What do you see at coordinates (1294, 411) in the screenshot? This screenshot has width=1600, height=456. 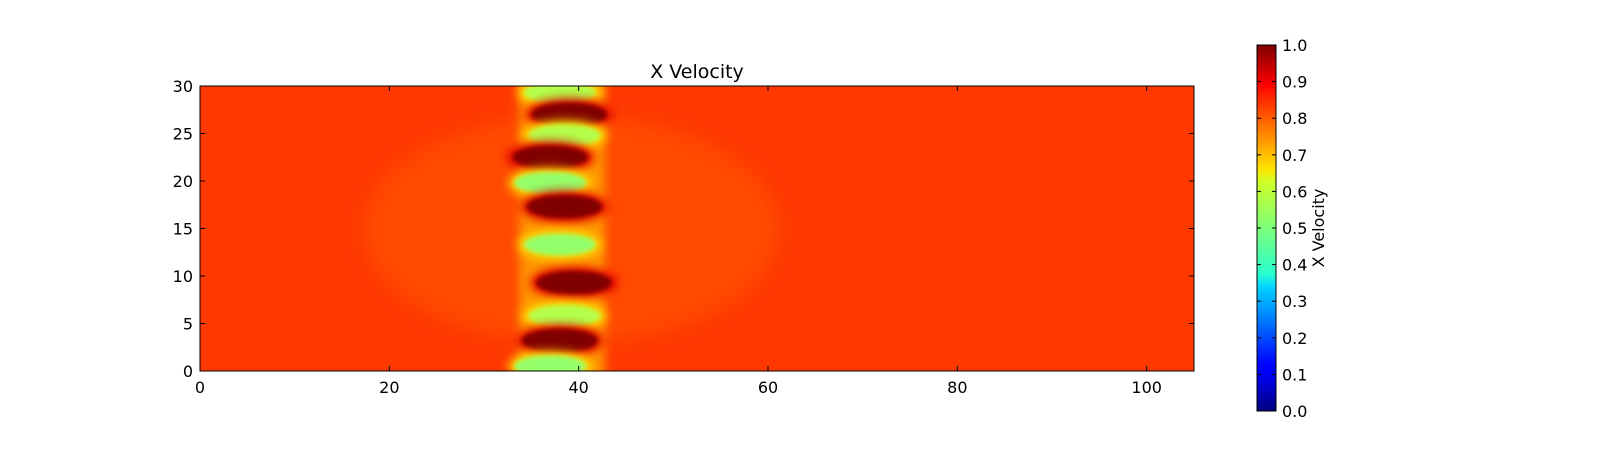 I see `colorbar-tick-label: 0.0` at bounding box center [1294, 411].